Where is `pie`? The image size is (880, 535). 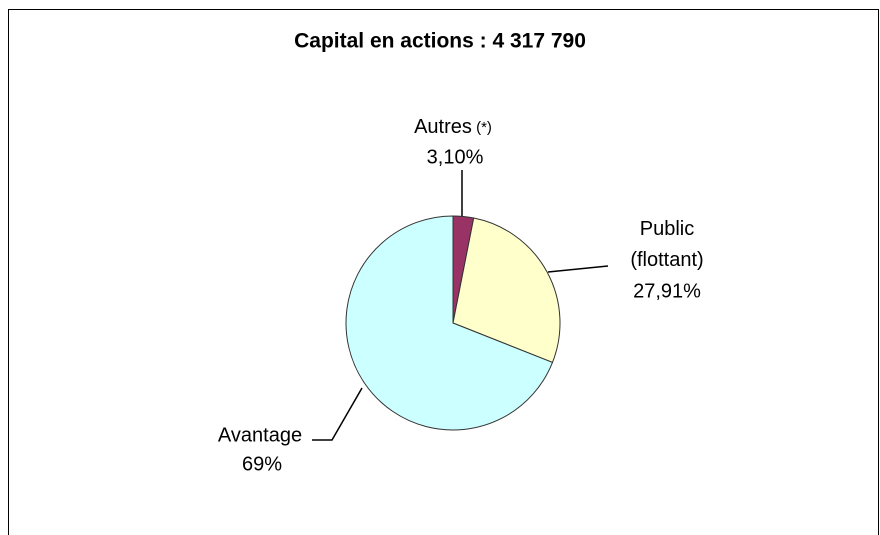 pie is located at coordinates (453, 323).